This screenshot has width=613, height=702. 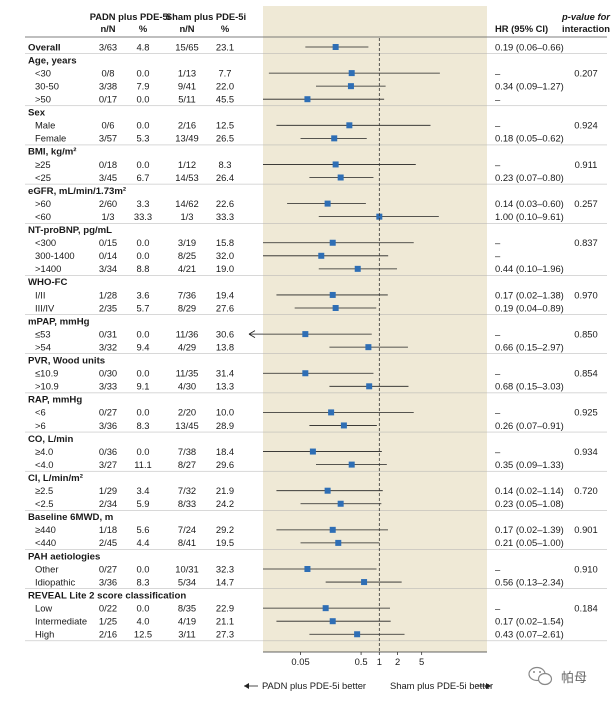 I want to click on hr-ci-cell: 1.00 (0.10–9.61), so click(x=529, y=216).